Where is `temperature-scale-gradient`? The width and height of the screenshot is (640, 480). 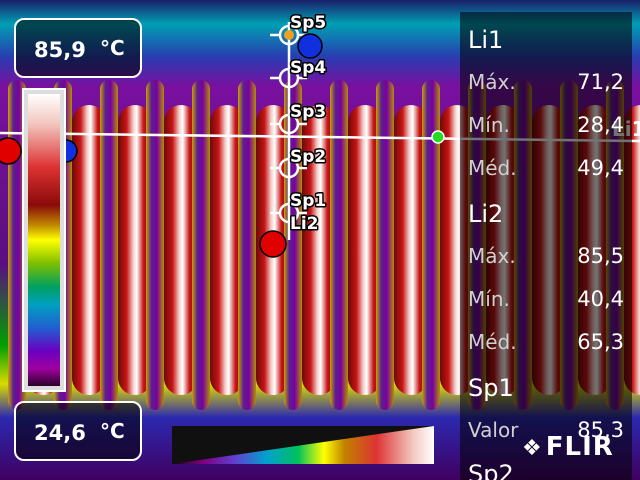 temperature-scale-gradient is located at coordinates (44, 240).